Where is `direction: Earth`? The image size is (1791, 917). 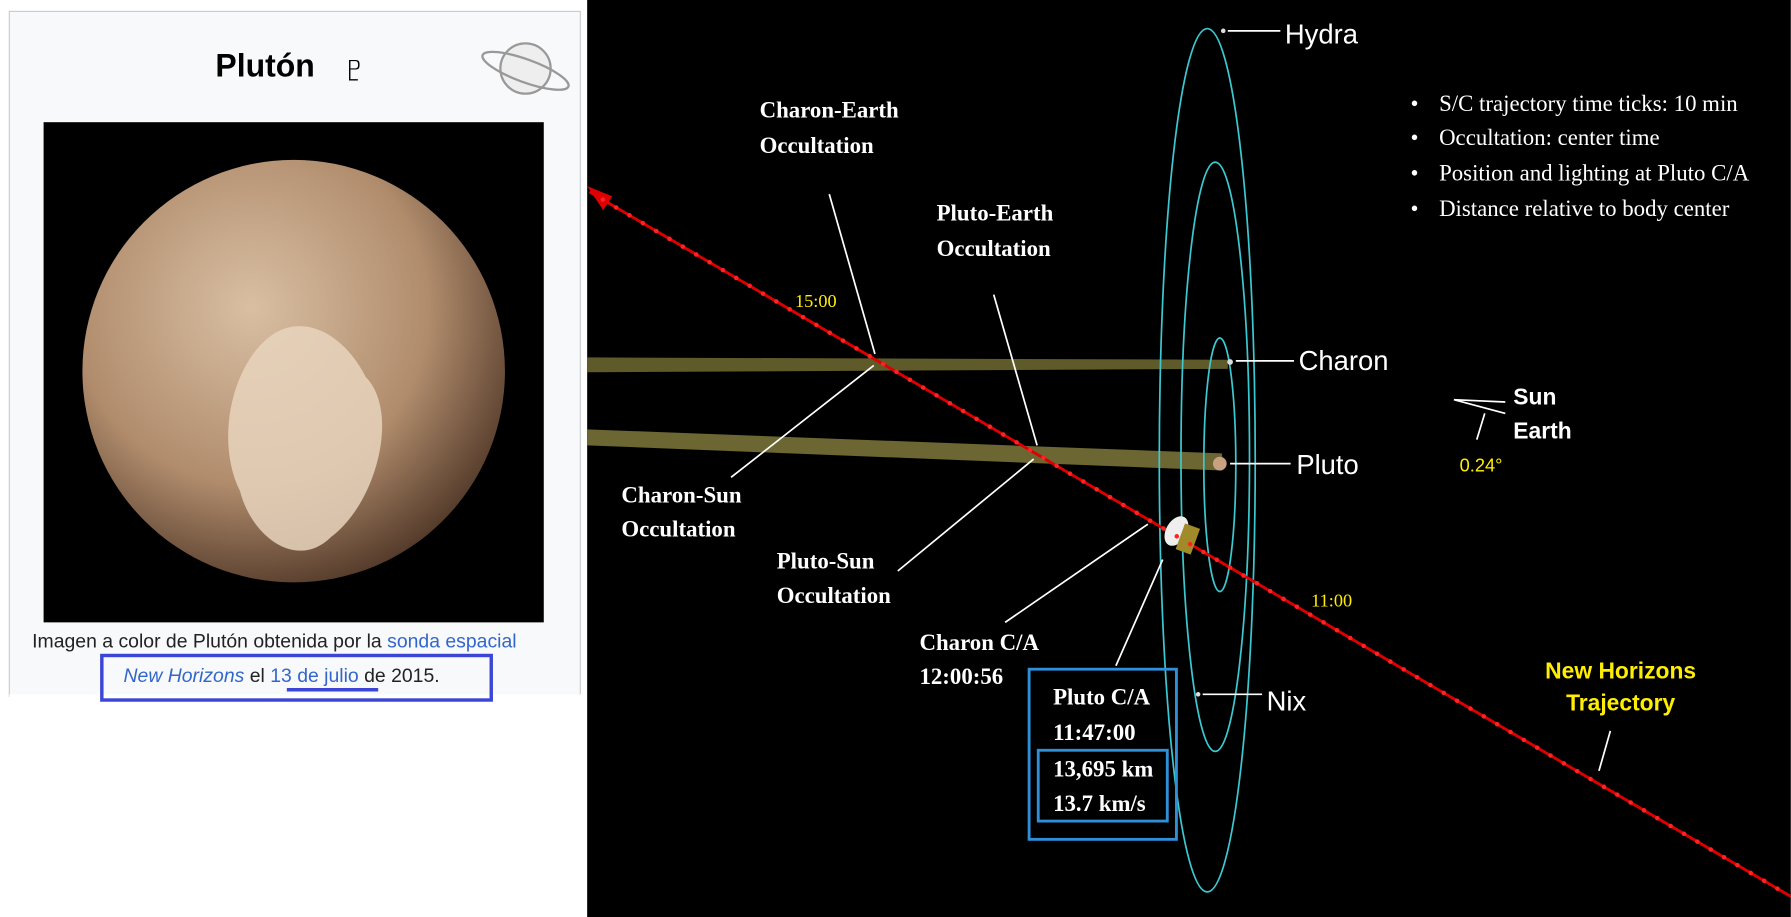 direction: Earth is located at coordinates (1542, 431).